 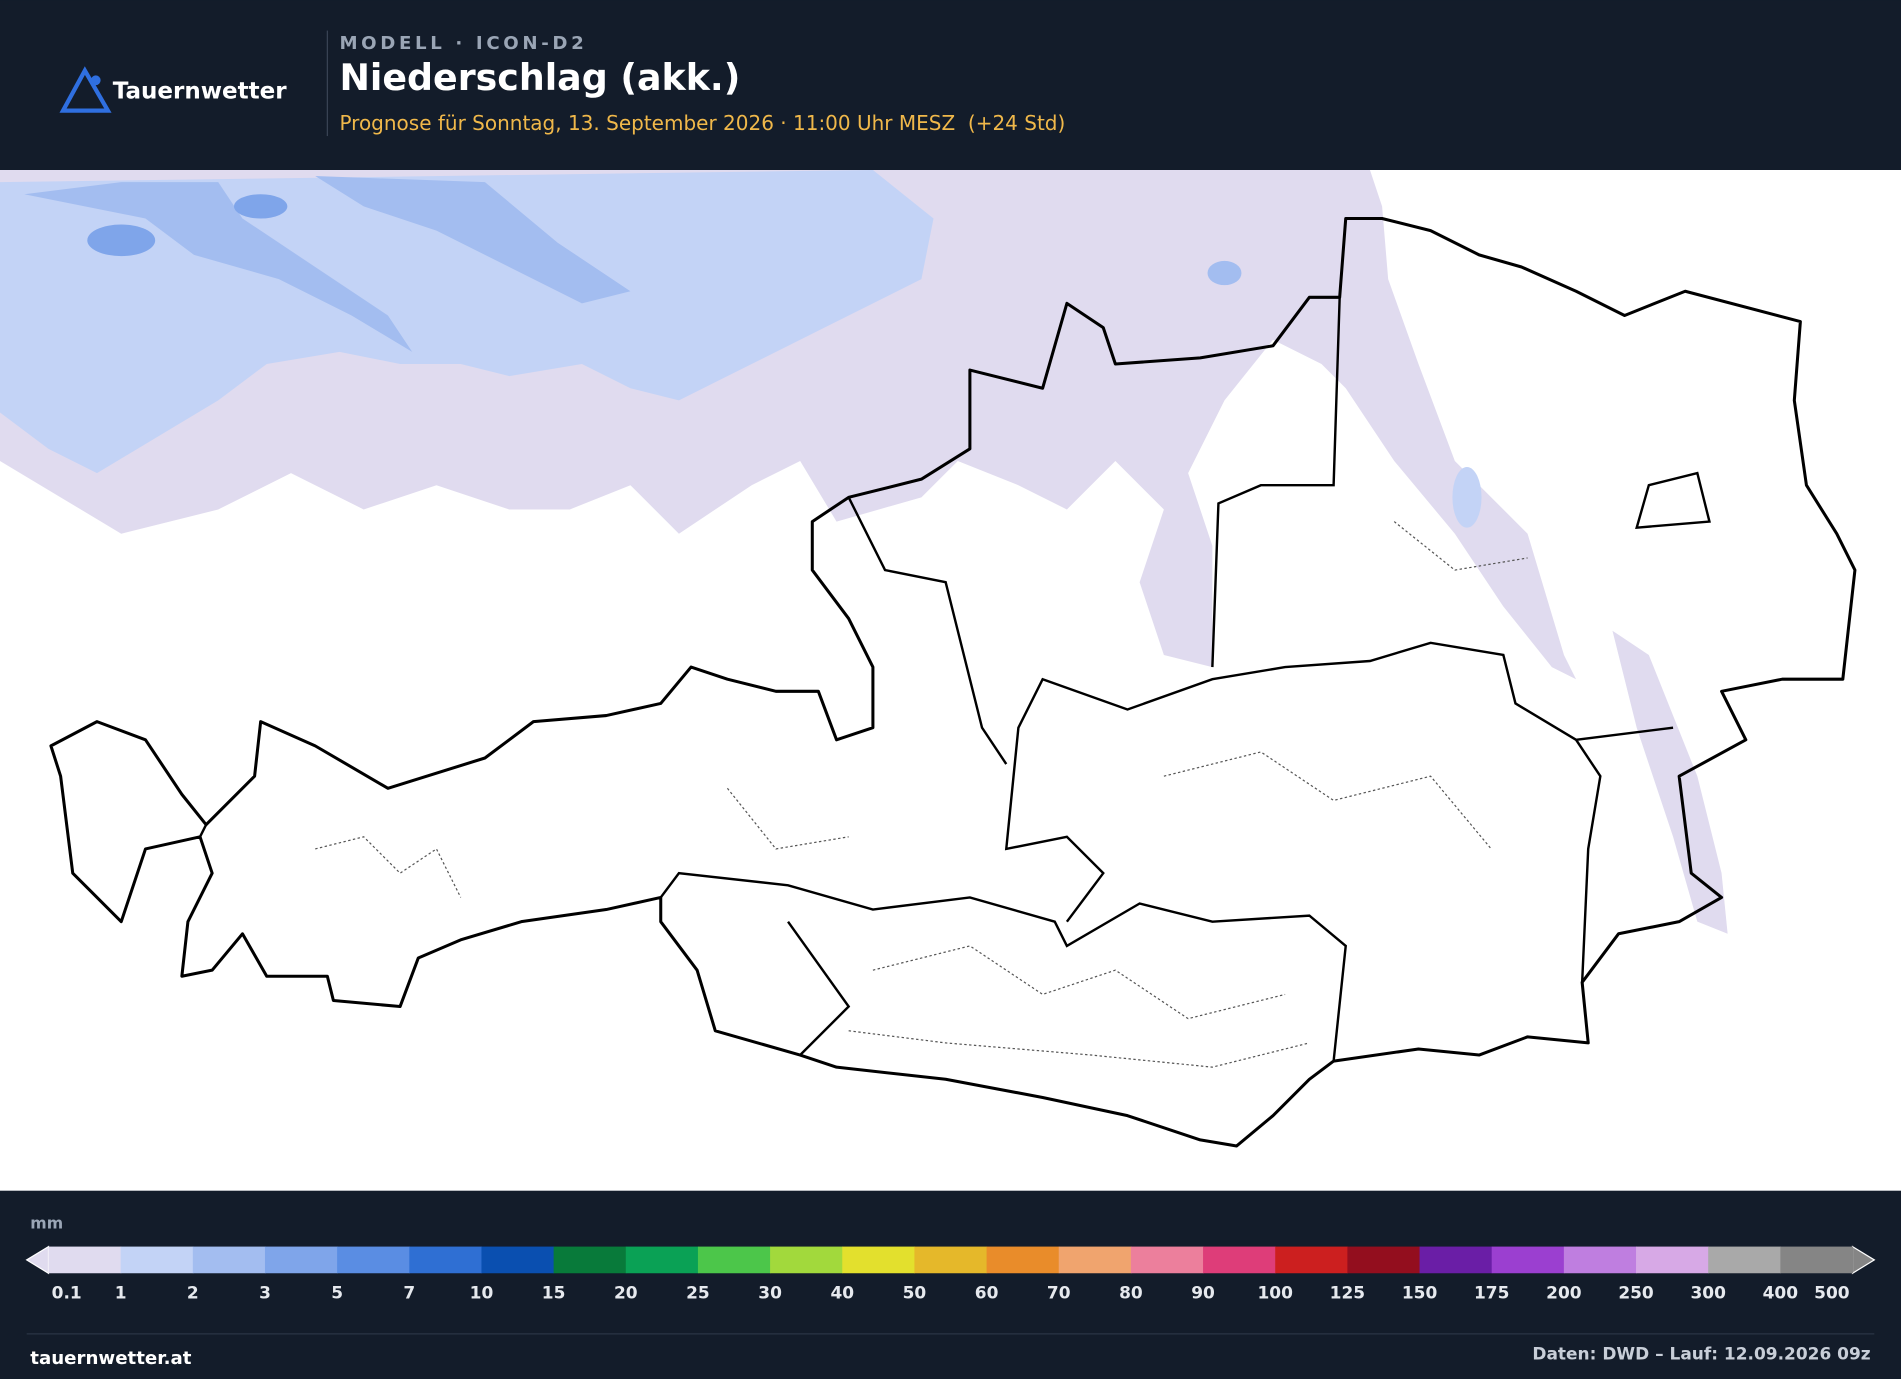 What do you see at coordinates (987, 1294) in the screenshot?
I see `colorbar-tick-label: 60` at bounding box center [987, 1294].